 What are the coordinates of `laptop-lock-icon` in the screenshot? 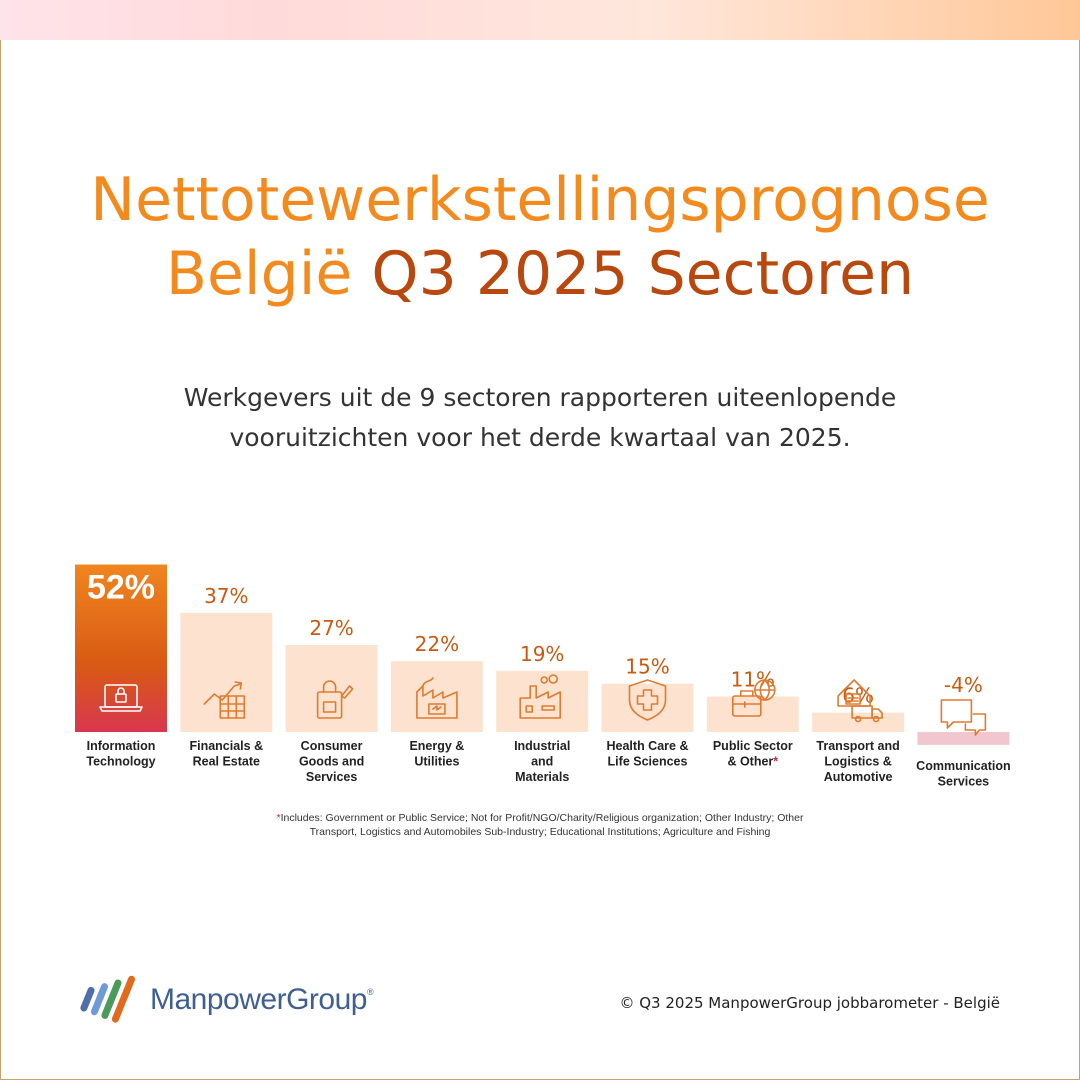 It's located at (121, 698).